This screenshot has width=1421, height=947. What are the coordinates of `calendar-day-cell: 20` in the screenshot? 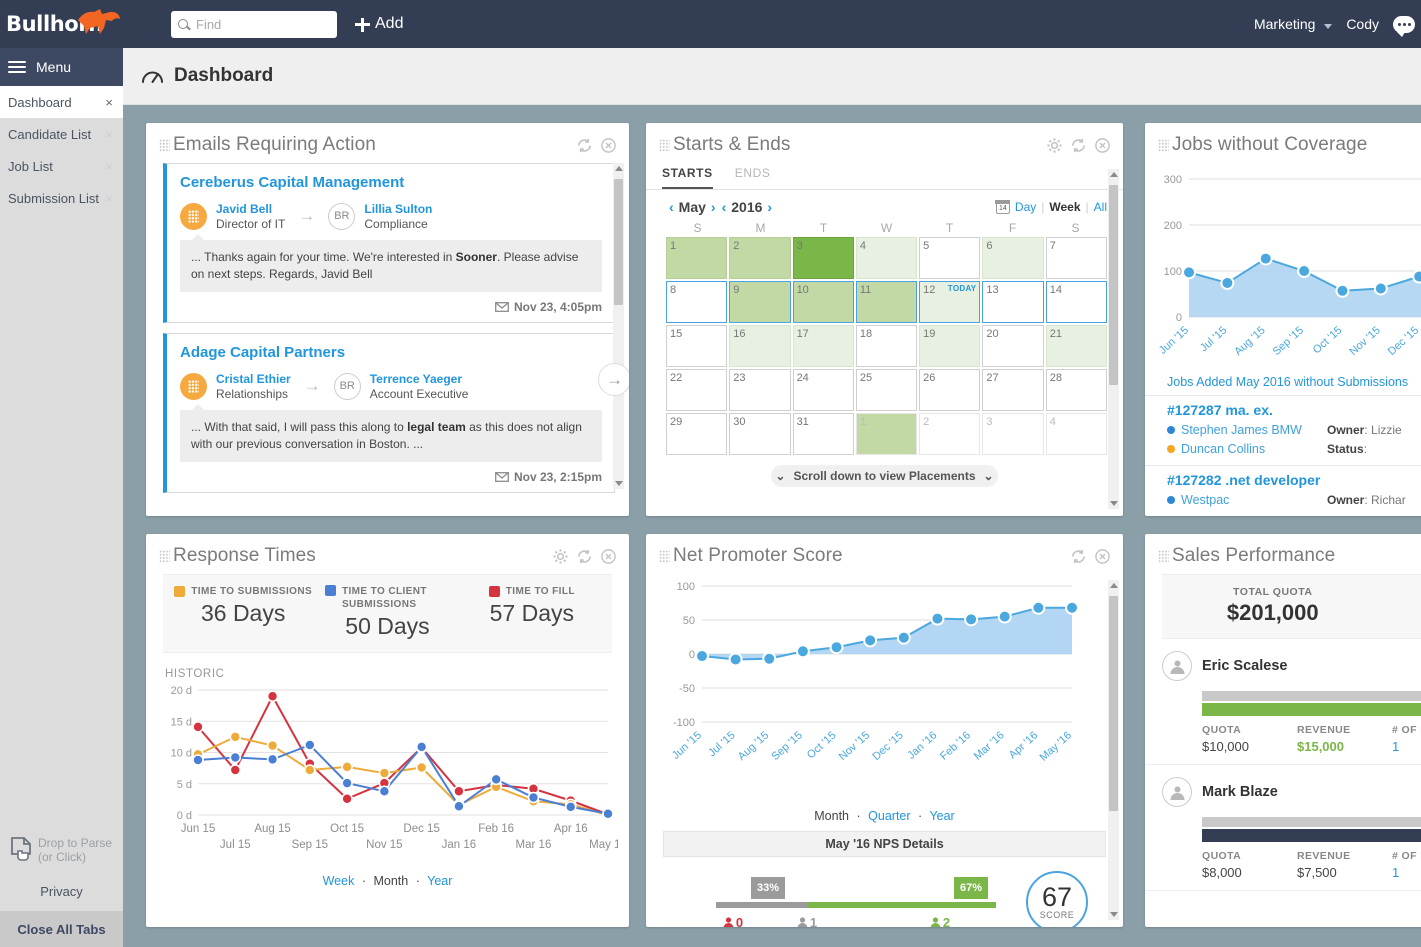 It's located at (1013, 346).